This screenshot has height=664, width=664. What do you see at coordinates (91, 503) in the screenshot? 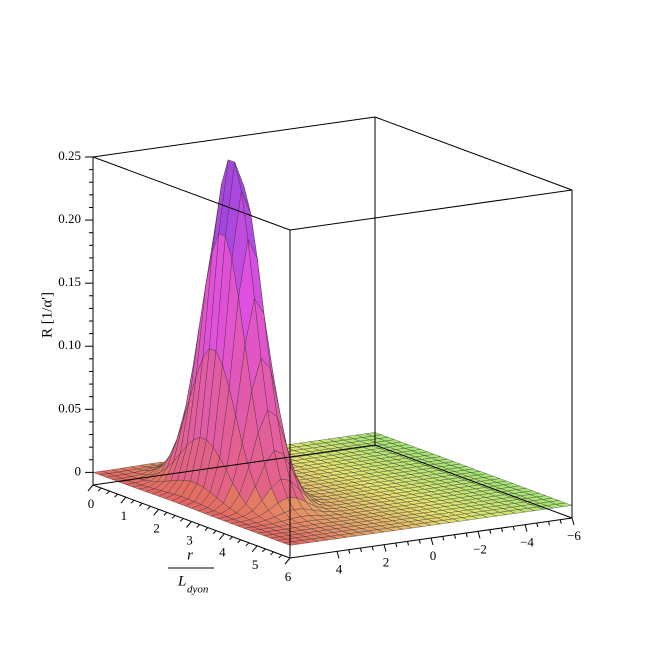
I see `x-tick-label: 0` at bounding box center [91, 503].